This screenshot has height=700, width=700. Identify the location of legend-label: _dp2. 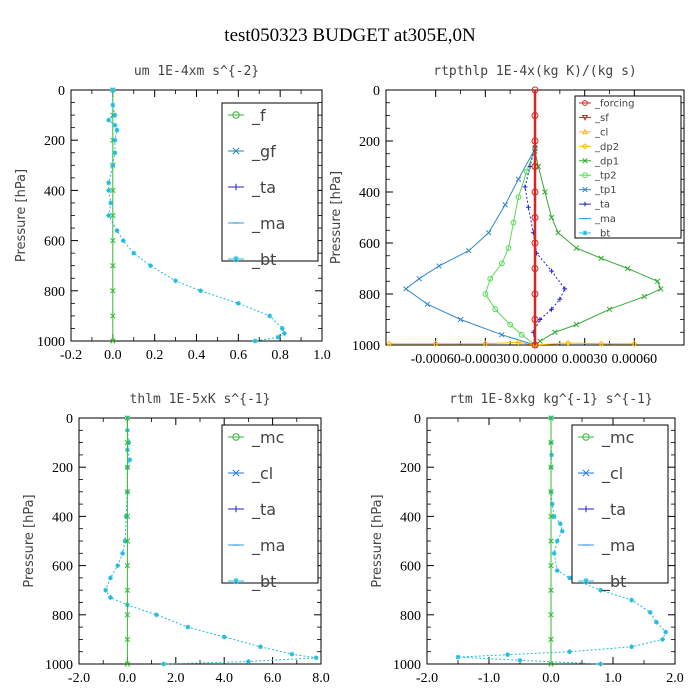
(606, 147).